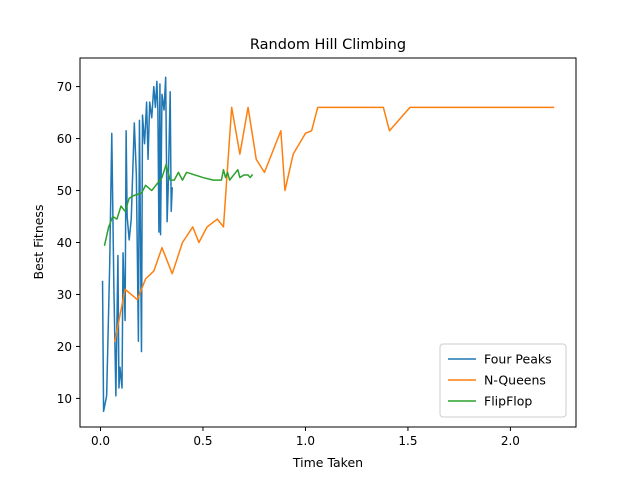 This screenshot has height=480, width=640. I want to click on x-axis-label: Time Taken, so click(327, 462).